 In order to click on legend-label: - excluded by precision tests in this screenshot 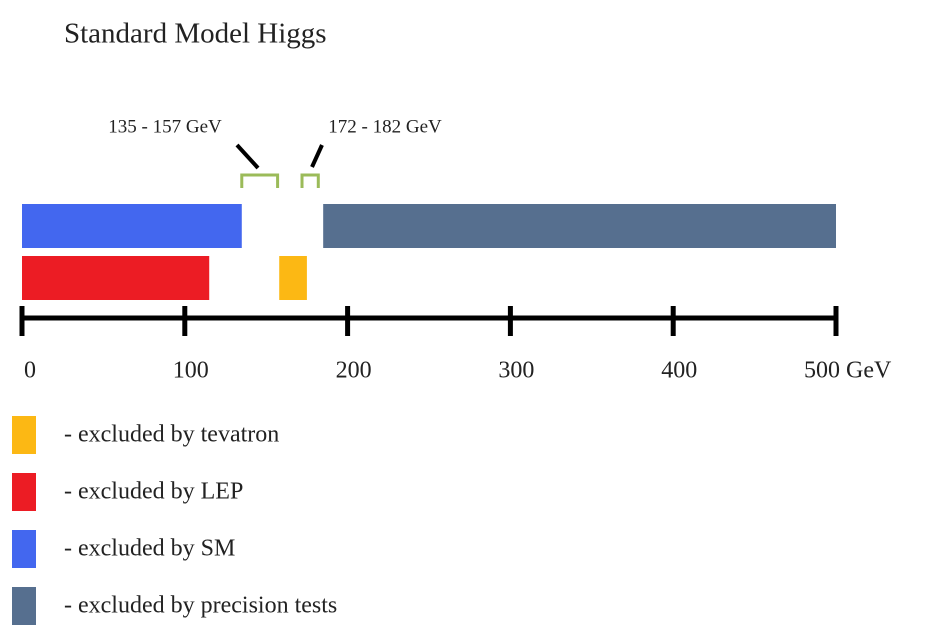, I will do `click(200, 606)`.